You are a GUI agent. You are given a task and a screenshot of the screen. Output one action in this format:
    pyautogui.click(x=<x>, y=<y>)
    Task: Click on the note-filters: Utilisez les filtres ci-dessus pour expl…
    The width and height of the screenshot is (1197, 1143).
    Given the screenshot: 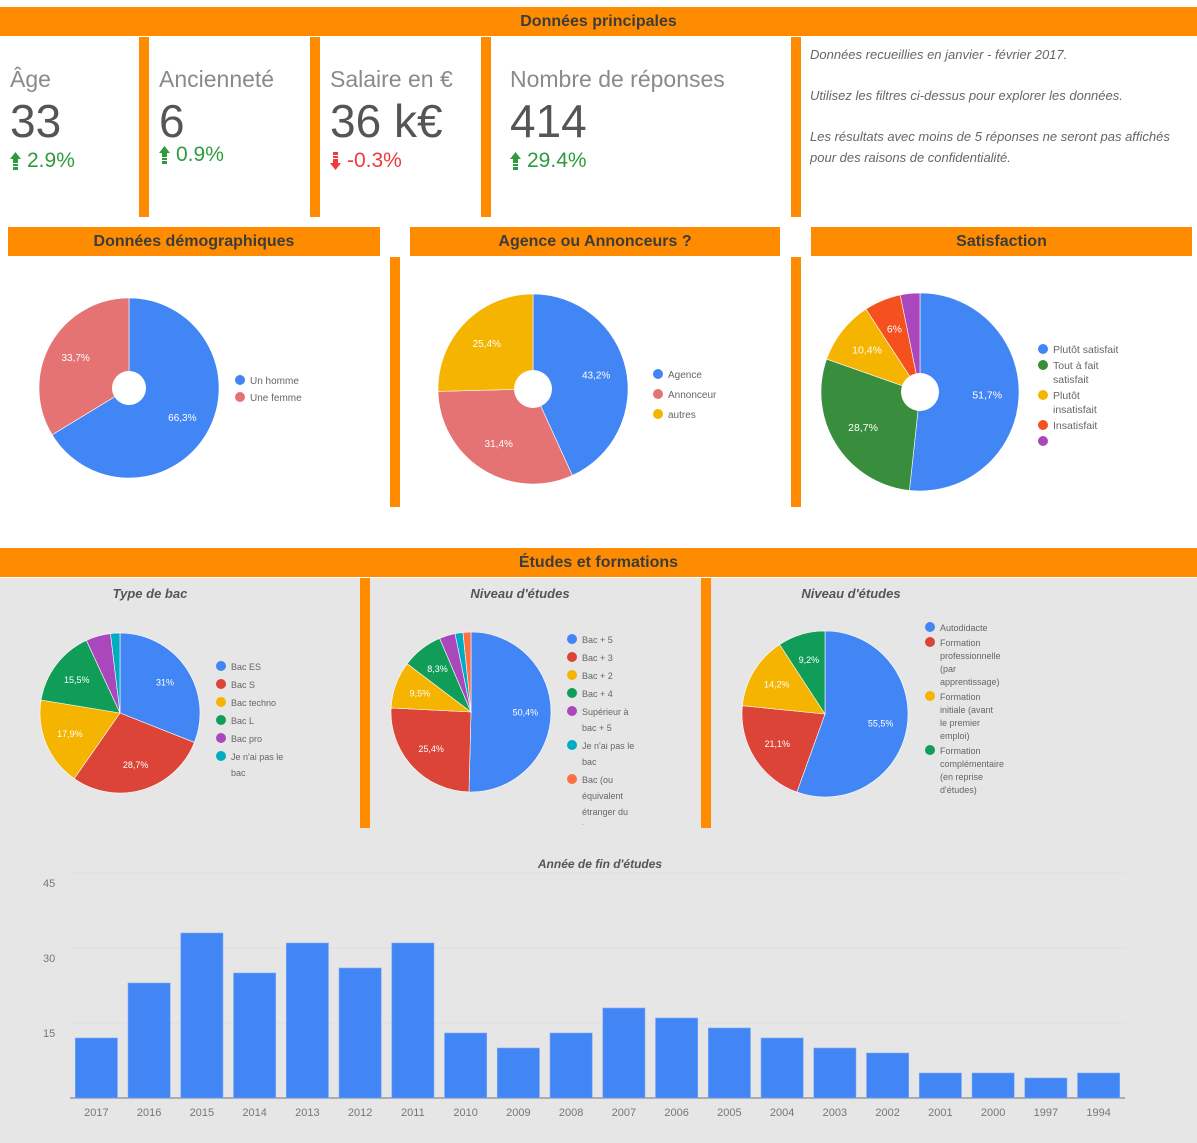 What is the action you would take?
    pyautogui.click(x=966, y=95)
    